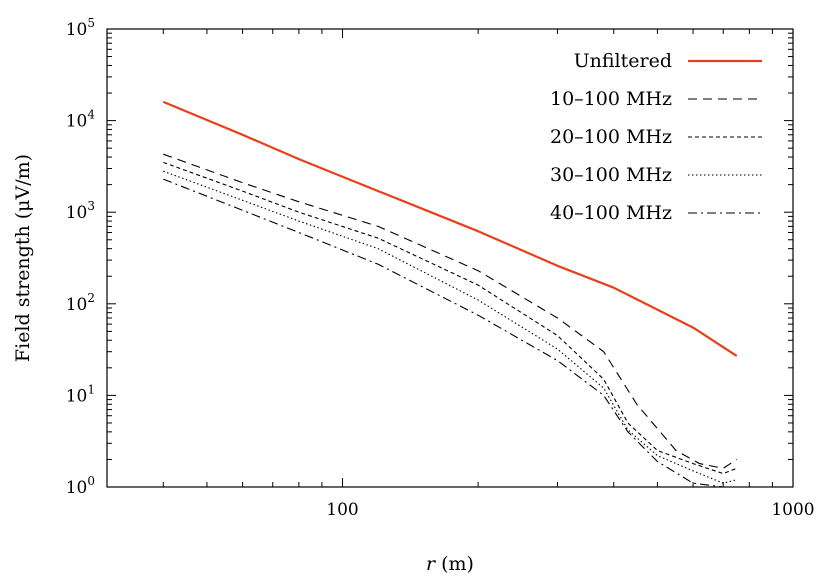 The height and width of the screenshot is (583, 830). Describe the element at coordinates (611, 213) in the screenshot. I see `legend-label-4: 40–100 MHz` at that location.